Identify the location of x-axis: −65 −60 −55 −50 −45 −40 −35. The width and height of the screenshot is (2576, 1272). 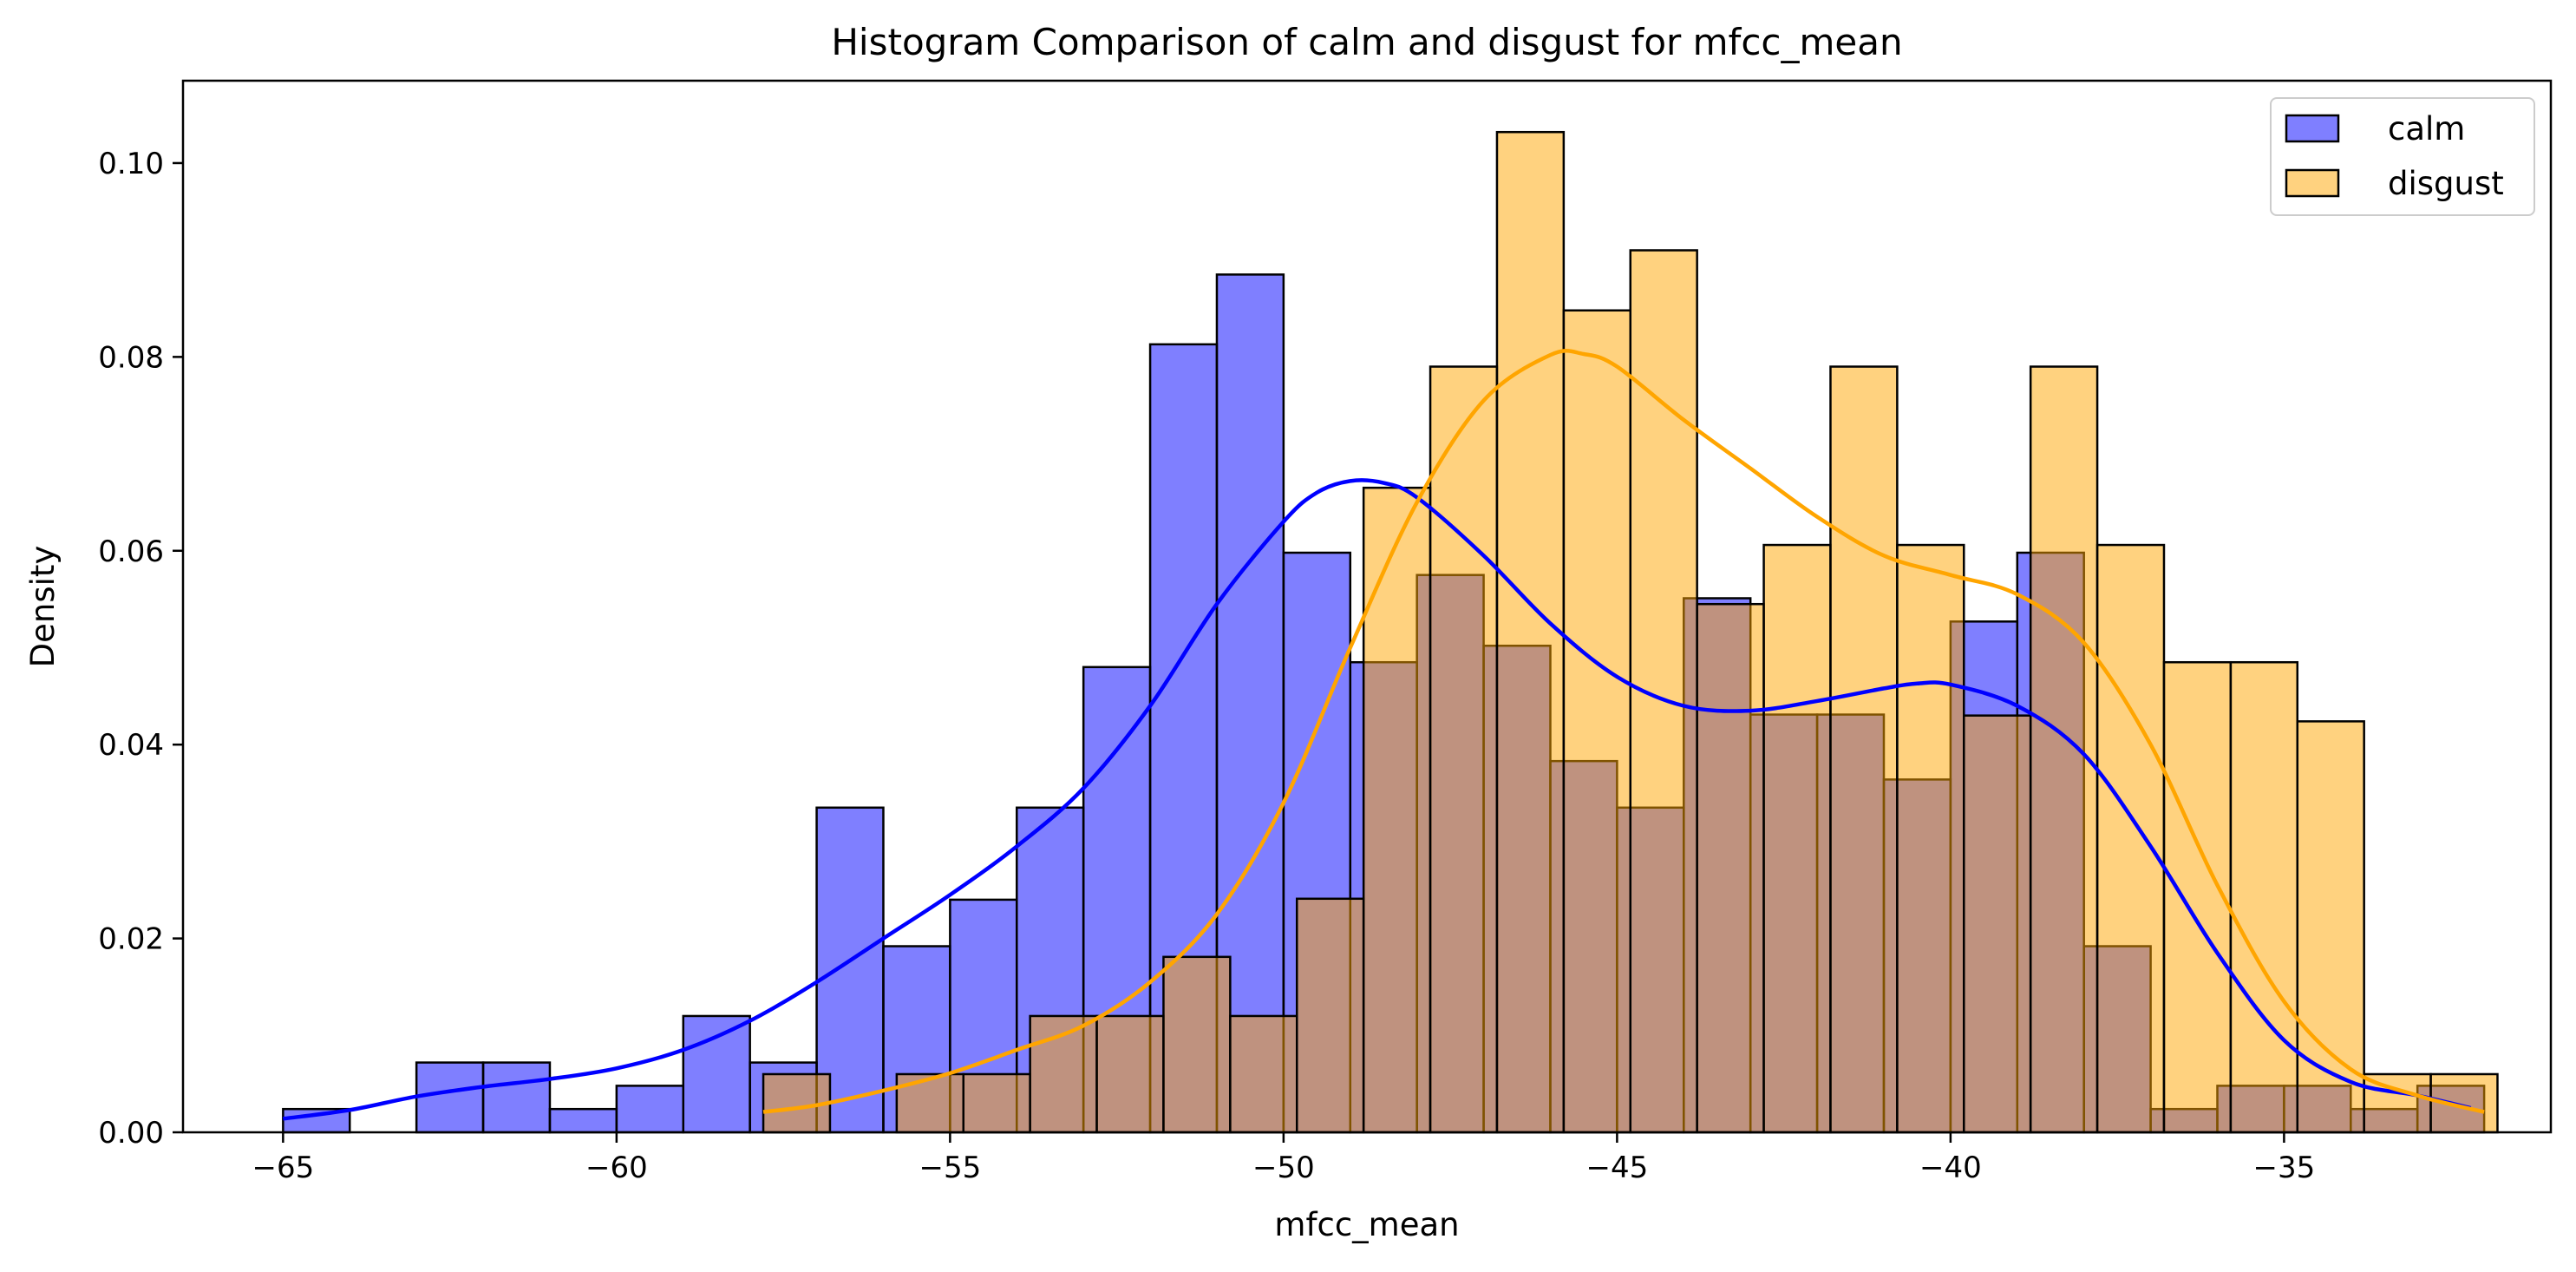
(1283, 1158).